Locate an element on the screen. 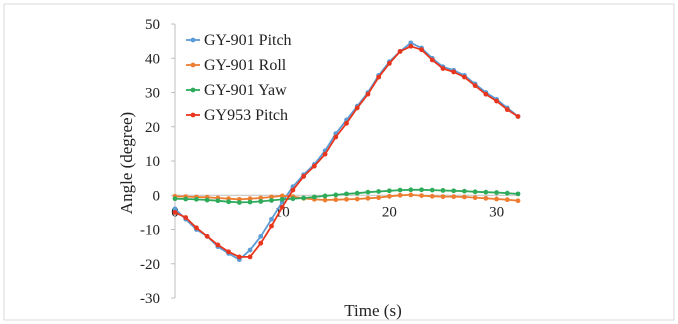 The width and height of the screenshot is (678, 324). y-tick-label: 30 is located at coordinates (152, 94).